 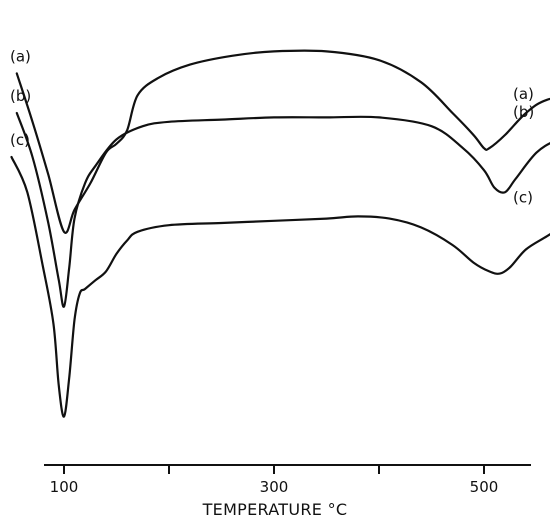 What do you see at coordinates (64, 487) in the screenshot?
I see `x-tick-label-100: 100` at bounding box center [64, 487].